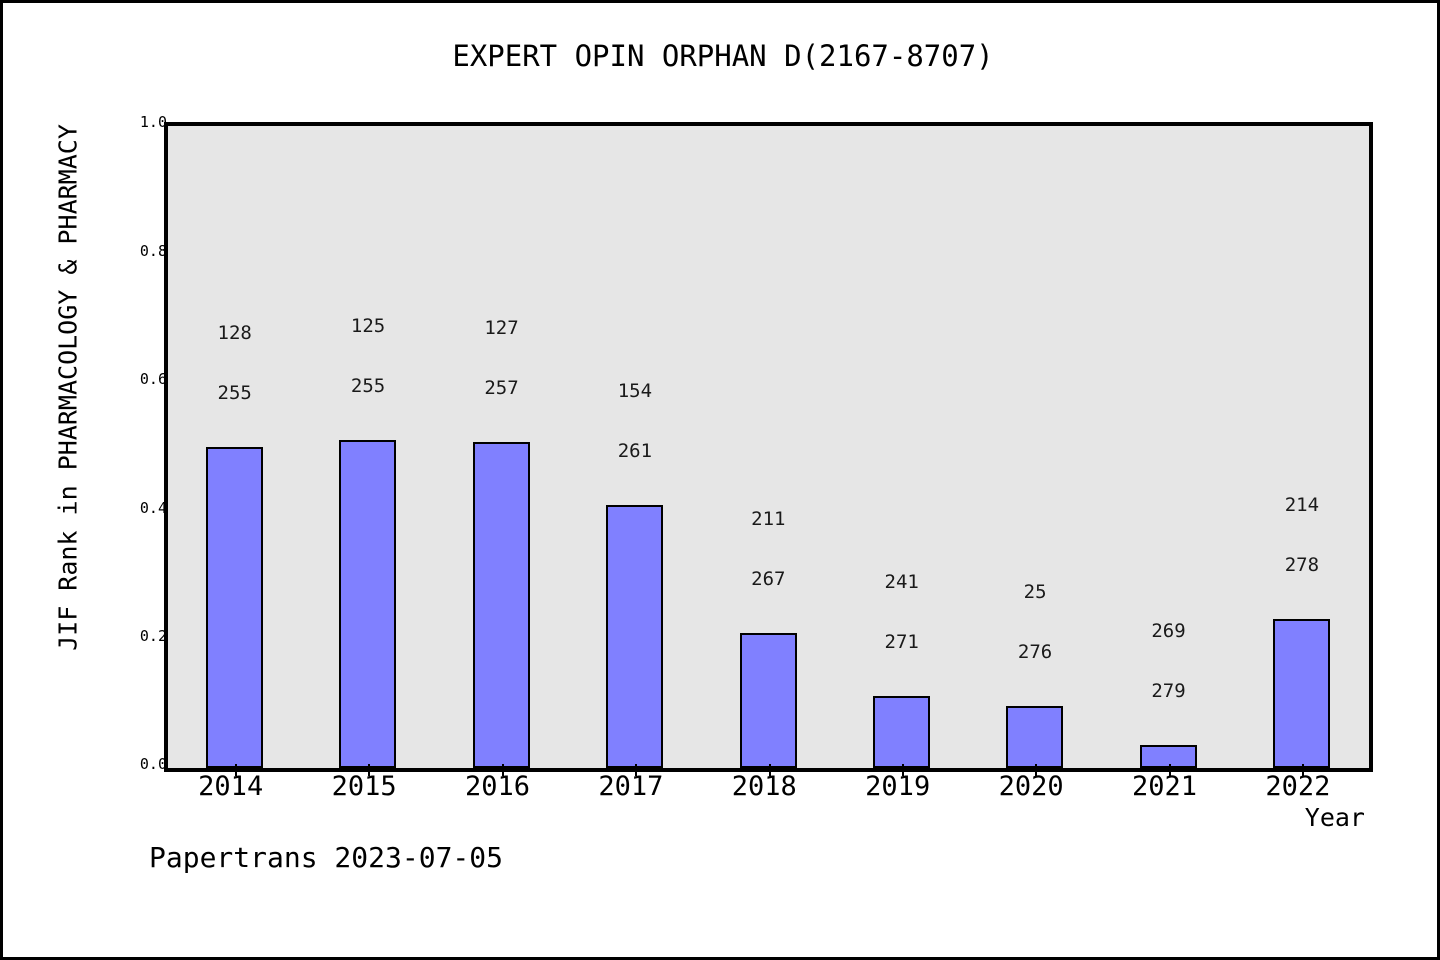 This screenshot has width=1440, height=960. What do you see at coordinates (1035, 652) in the screenshot?
I see `bar-annotation-total: 276` at bounding box center [1035, 652].